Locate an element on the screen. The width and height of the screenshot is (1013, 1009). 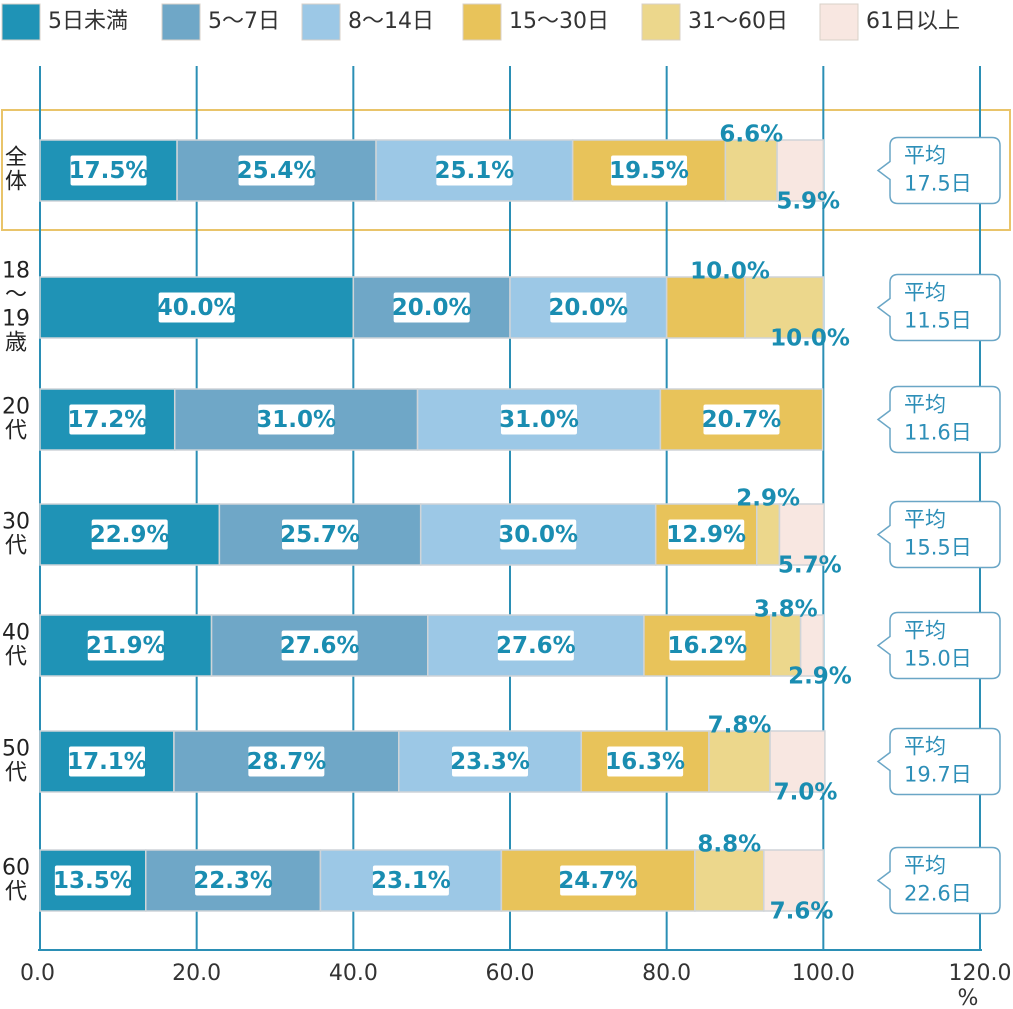
data-label-5-2: 27.6% is located at coordinates (320, 646).